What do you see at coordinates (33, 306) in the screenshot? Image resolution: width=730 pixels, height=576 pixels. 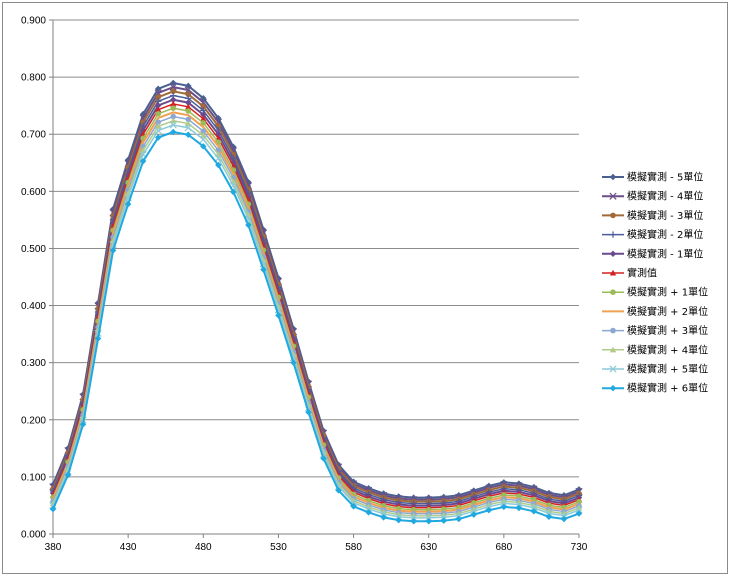 I see `y-tick-label: 0.400` at bounding box center [33, 306].